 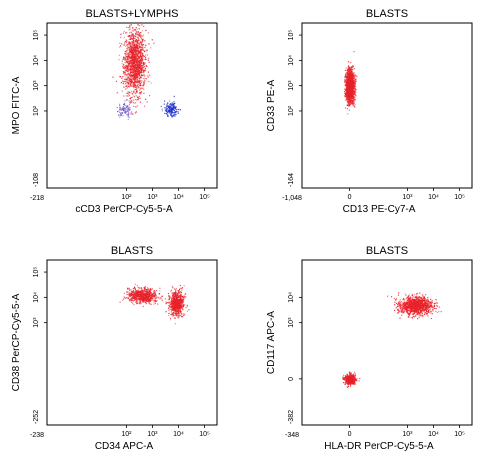 I want to click on x-tick-label: 10⁵, so click(x=204, y=434).